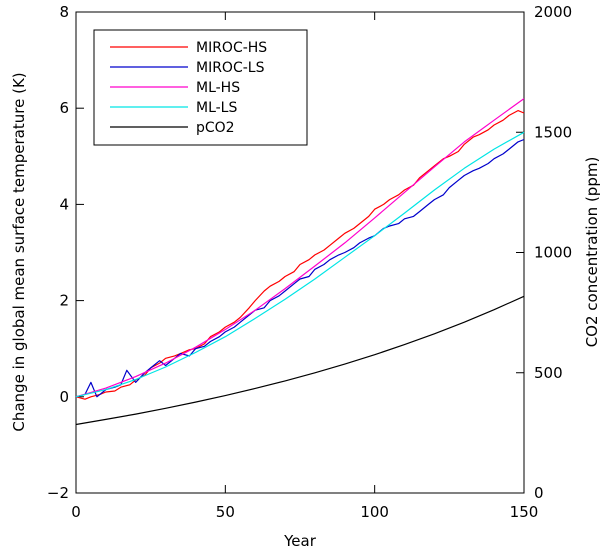 This screenshot has width=611, height=552. I want to click on y-tick-label-right: 1500, so click(553, 132).